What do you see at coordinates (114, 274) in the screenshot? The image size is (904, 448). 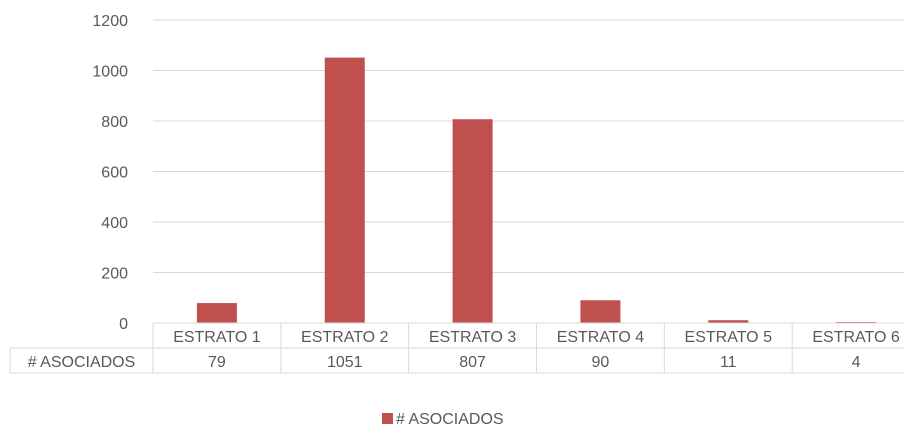 I see `y-tick-label: 200` at bounding box center [114, 274].